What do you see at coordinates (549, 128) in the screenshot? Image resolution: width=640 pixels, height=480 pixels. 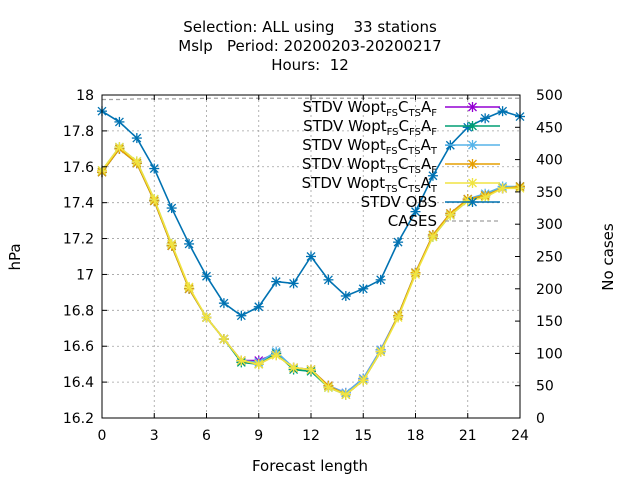 I see `y2-tick-label: 450` at bounding box center [549, 128].